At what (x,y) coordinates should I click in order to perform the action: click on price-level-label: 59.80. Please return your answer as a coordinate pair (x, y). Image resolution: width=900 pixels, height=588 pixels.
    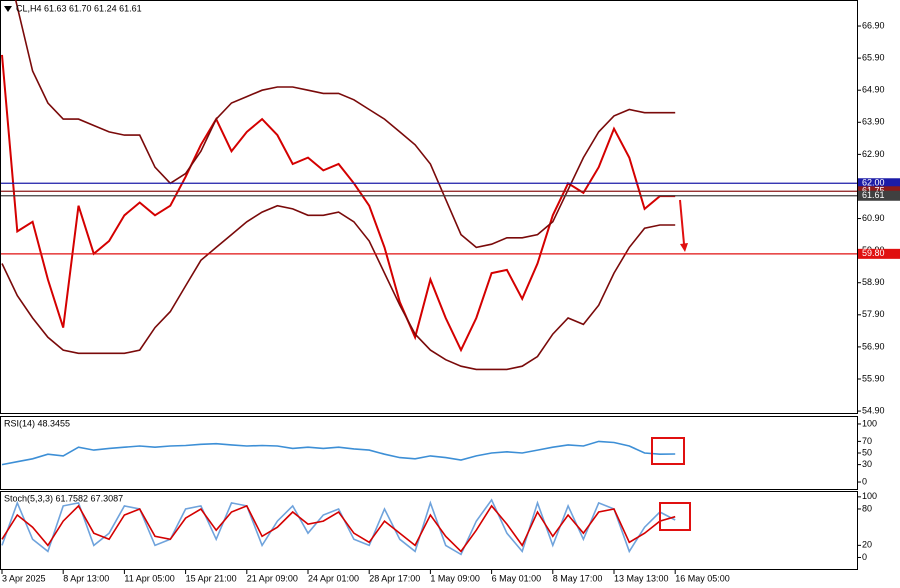
    Looking at the image, I should click on (873, 253).